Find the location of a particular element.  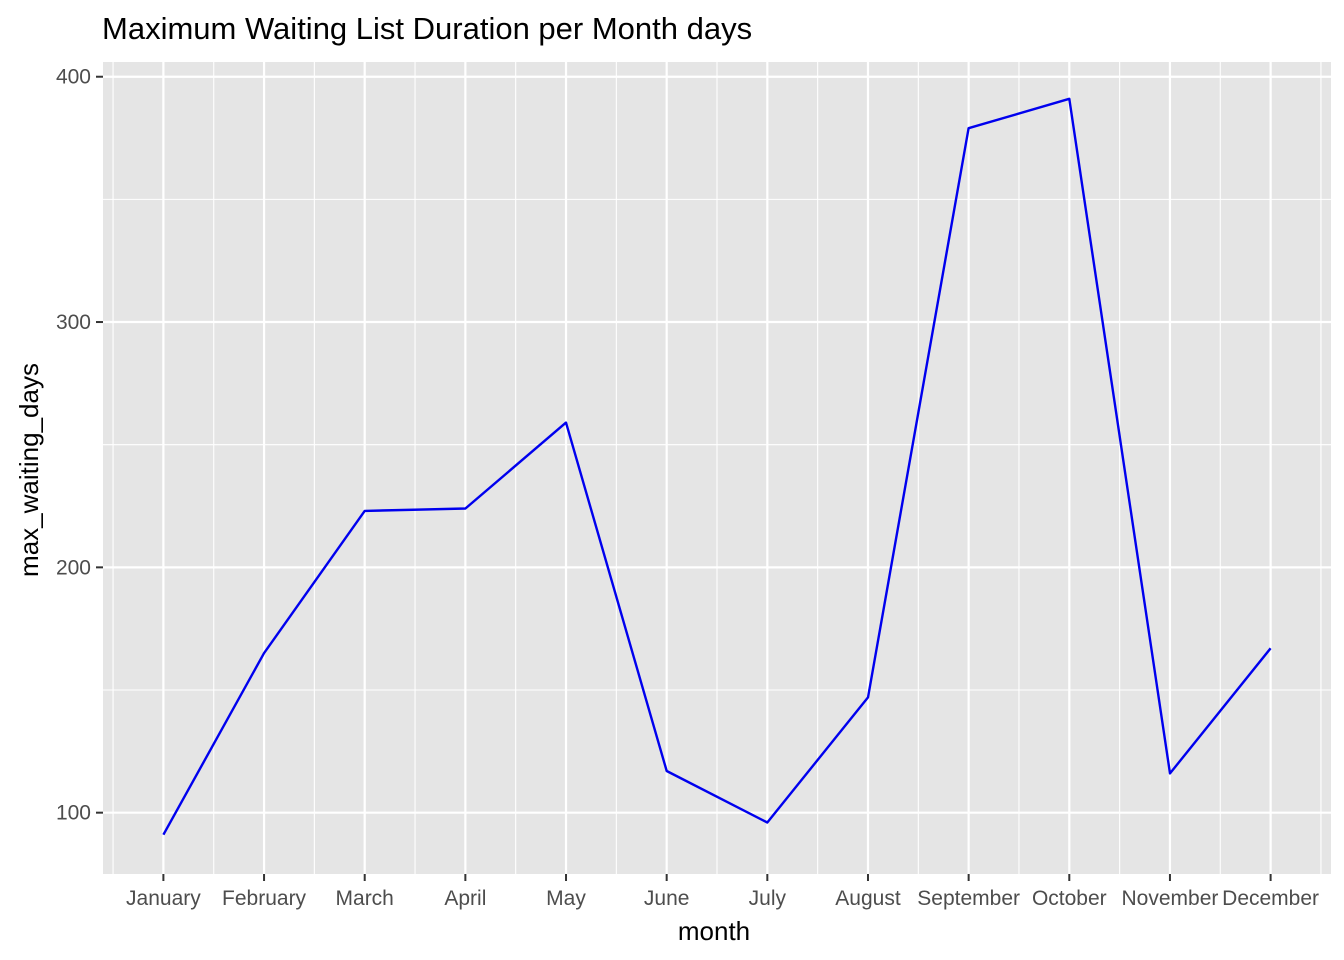

x-tick-label: February is located at coordinates (264, 898).